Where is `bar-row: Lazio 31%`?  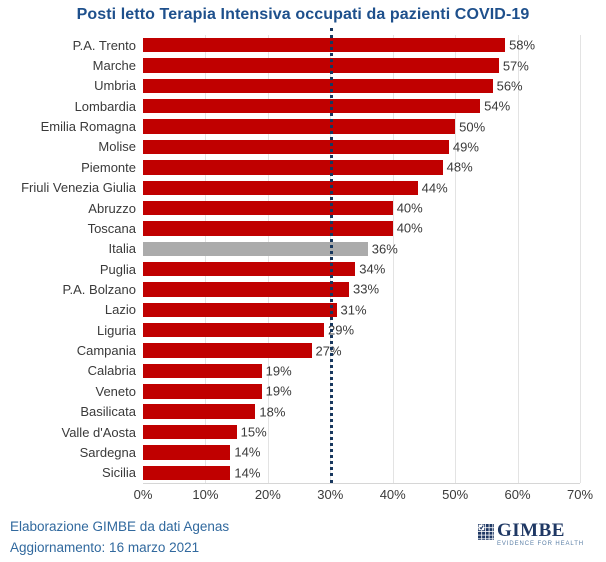 bar-row: Lazio 31% is located at coordinates (303, 310).